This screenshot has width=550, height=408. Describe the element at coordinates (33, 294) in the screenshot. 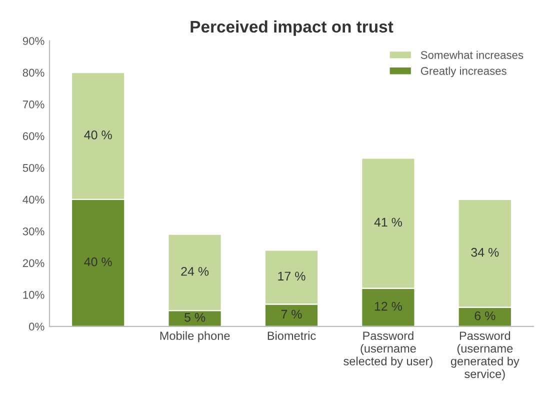

I see `y-tick-label: 10%` at that location.